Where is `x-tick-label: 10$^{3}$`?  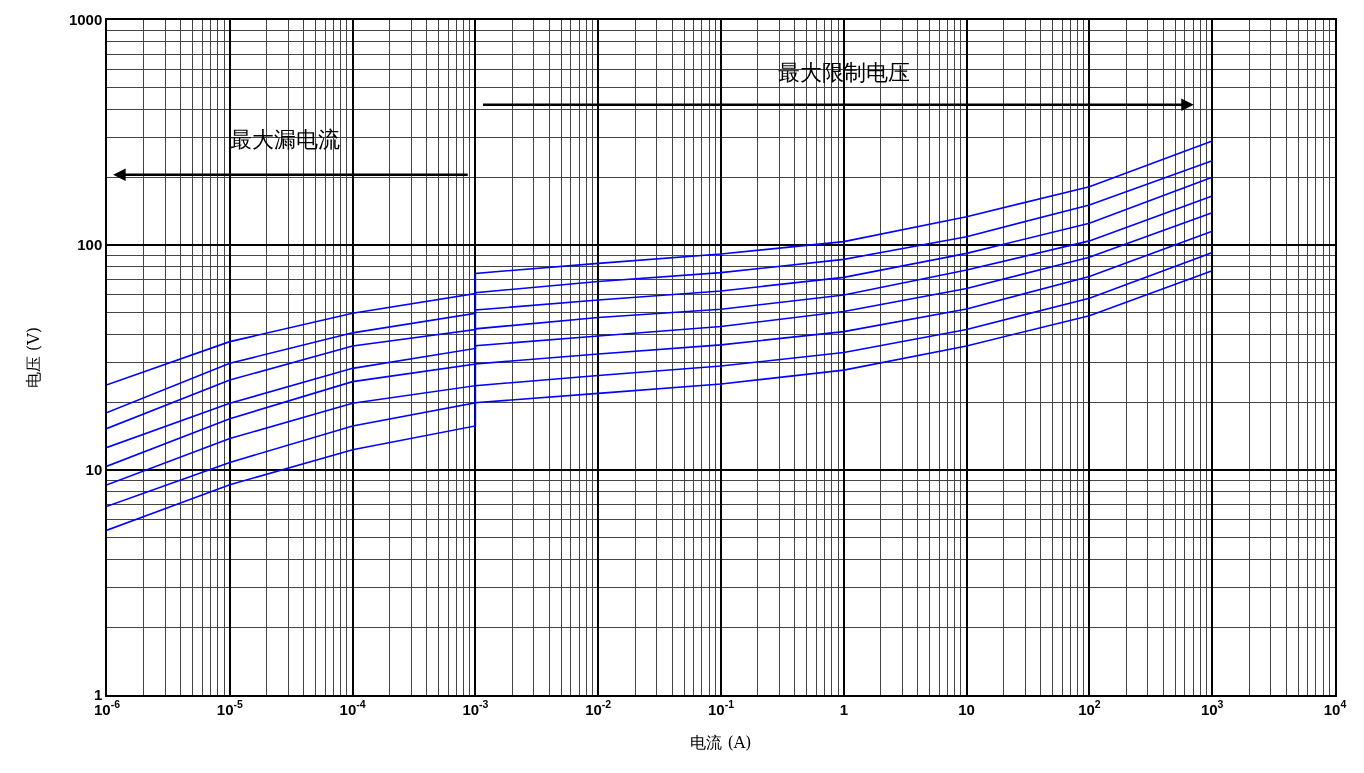
x-tick-label: 10$^{3}$ is located at coordinates (1212, 708).